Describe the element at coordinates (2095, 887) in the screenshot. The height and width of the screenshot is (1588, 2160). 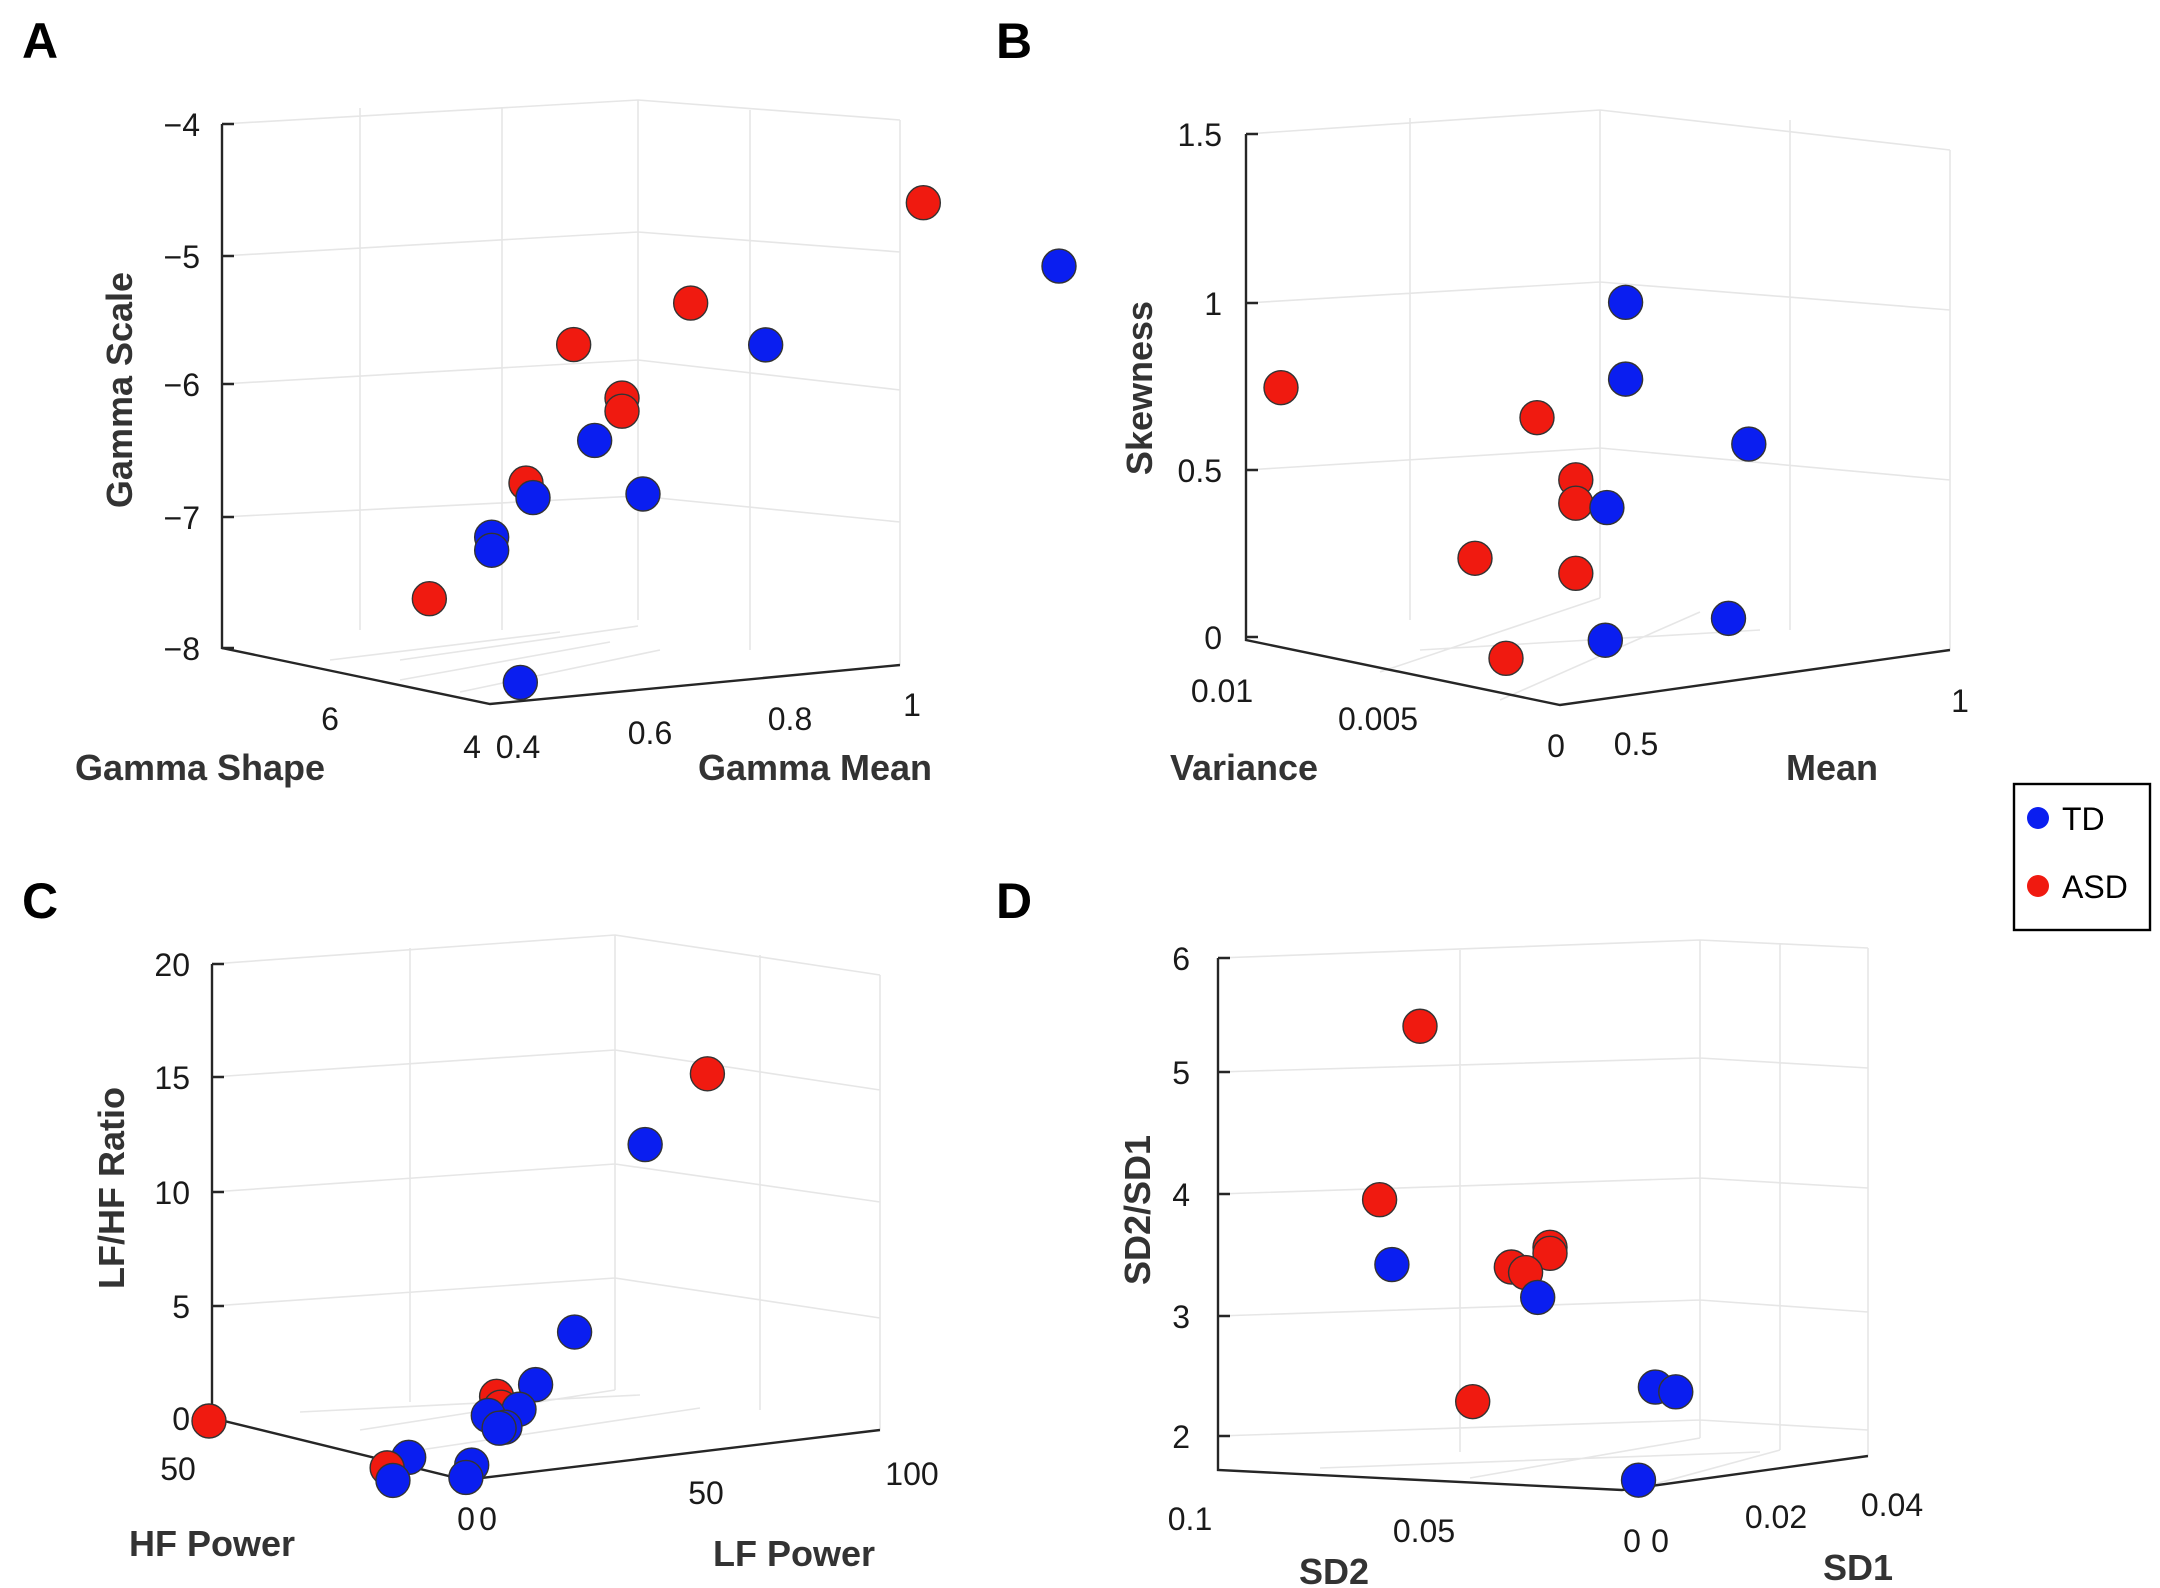
I see `legend-label-asd: ASD` at that location.